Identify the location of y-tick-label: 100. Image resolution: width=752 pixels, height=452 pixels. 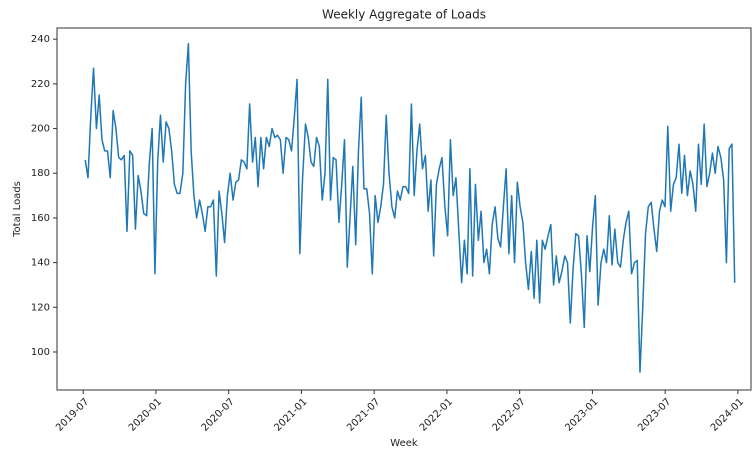
(40, 352).